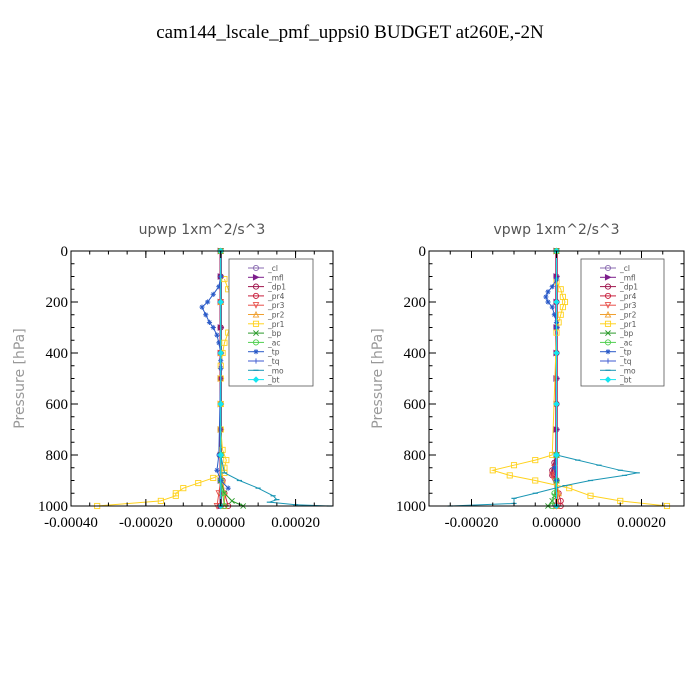 The height and width of the screenshot is (700, 700). What do you see at coordinates (625, 361) in the screenshot?
I see `legend-label: _tq` at bounding box center [625, 361].